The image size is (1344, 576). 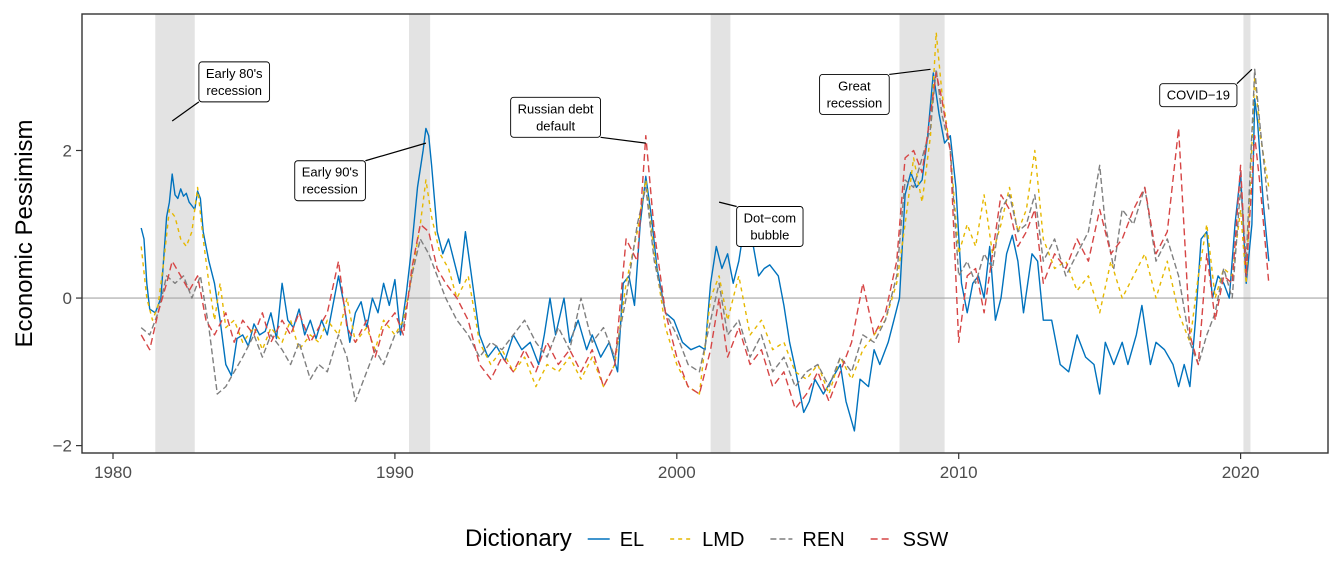 I want to click on annotation-4: Dot−com bubble, so click(x=761, y=224).